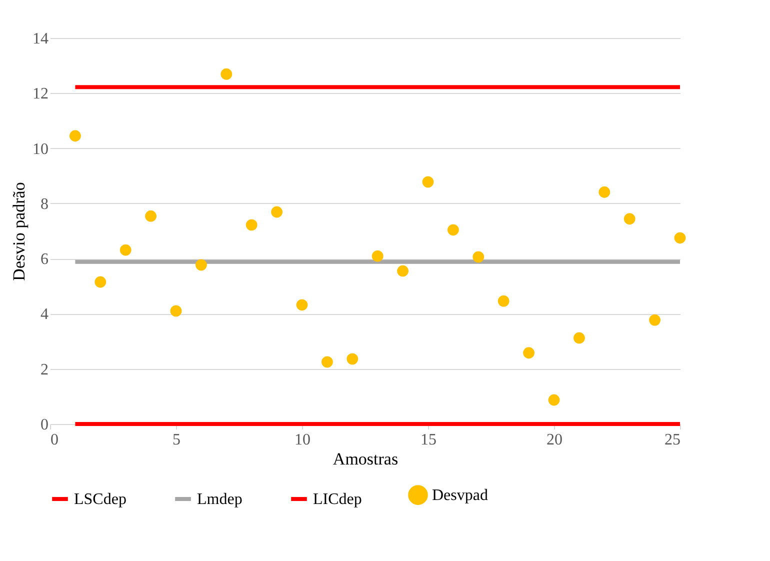  Describe the element at coordinates (19, 231) in the screenshot. I see `y-axis-title: Desvio padrão` at that location.